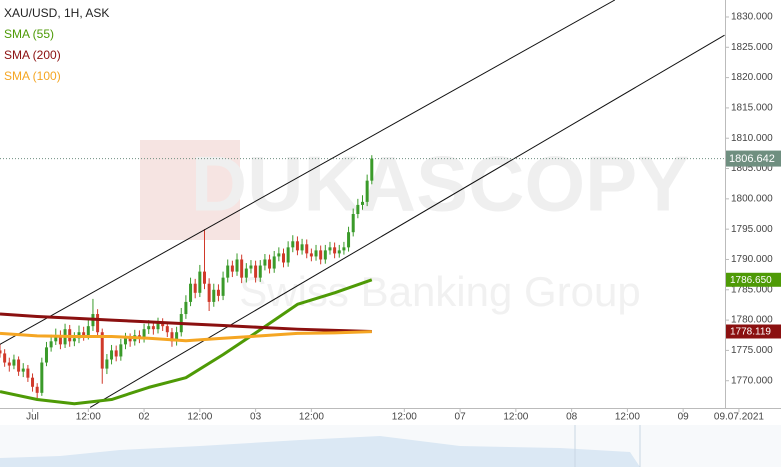 The image size is (781, 467). I want to click on watermark-brand: DUKASCOPY, so click(440, 184).